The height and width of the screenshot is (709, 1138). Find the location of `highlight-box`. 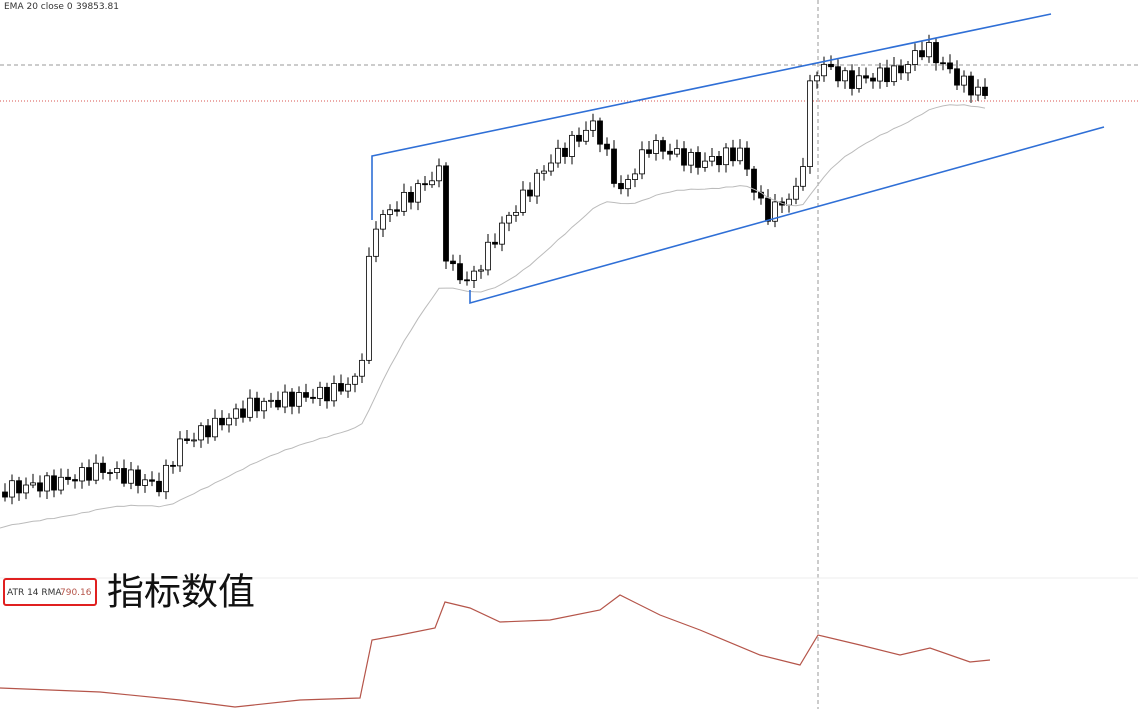

highlight-box is located at coordinates (50, 592).